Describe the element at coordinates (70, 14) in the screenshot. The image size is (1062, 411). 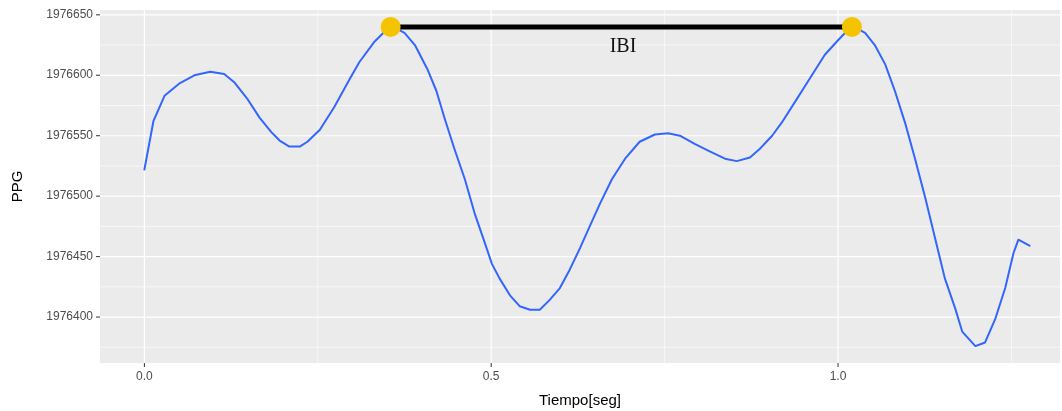
I see `y-tick-label: 1976650` at that location.